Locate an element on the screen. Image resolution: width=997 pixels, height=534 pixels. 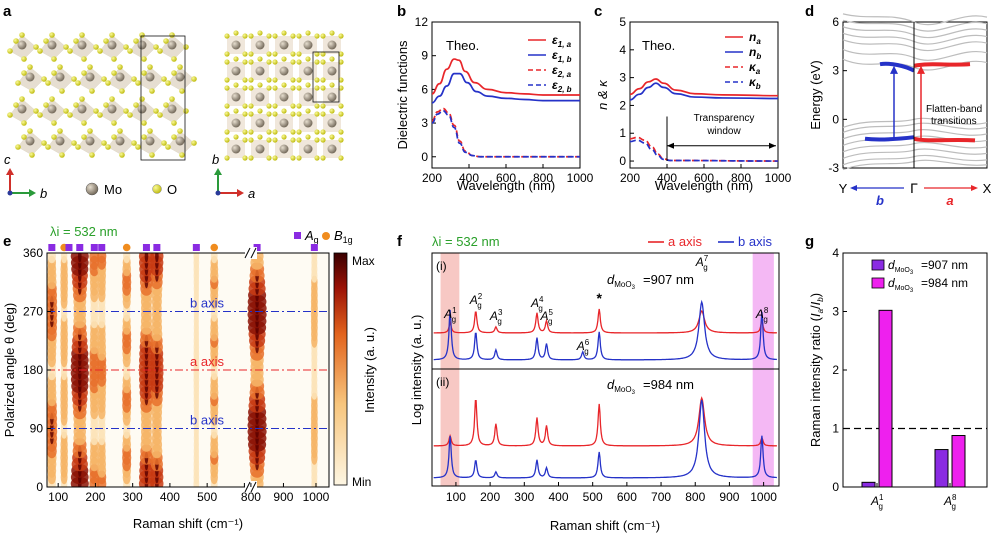
heatmap-laser-label: λi = 532 nm is located at coordinates (84, 231).